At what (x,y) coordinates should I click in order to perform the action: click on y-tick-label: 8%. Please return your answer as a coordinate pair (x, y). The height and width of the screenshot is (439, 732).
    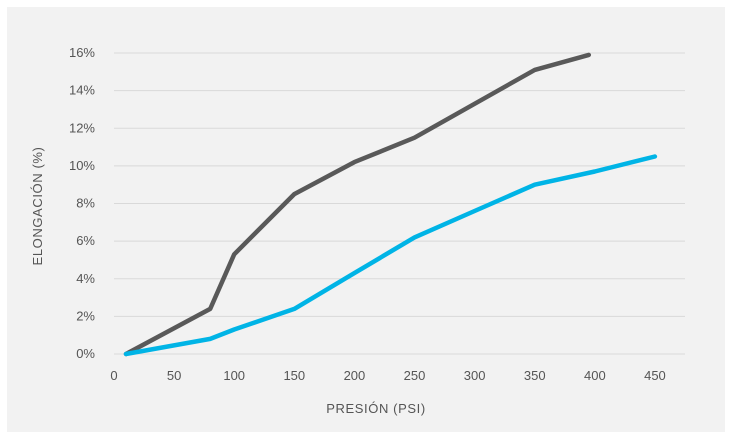
    Looking at the image, I should click on (85, 203).